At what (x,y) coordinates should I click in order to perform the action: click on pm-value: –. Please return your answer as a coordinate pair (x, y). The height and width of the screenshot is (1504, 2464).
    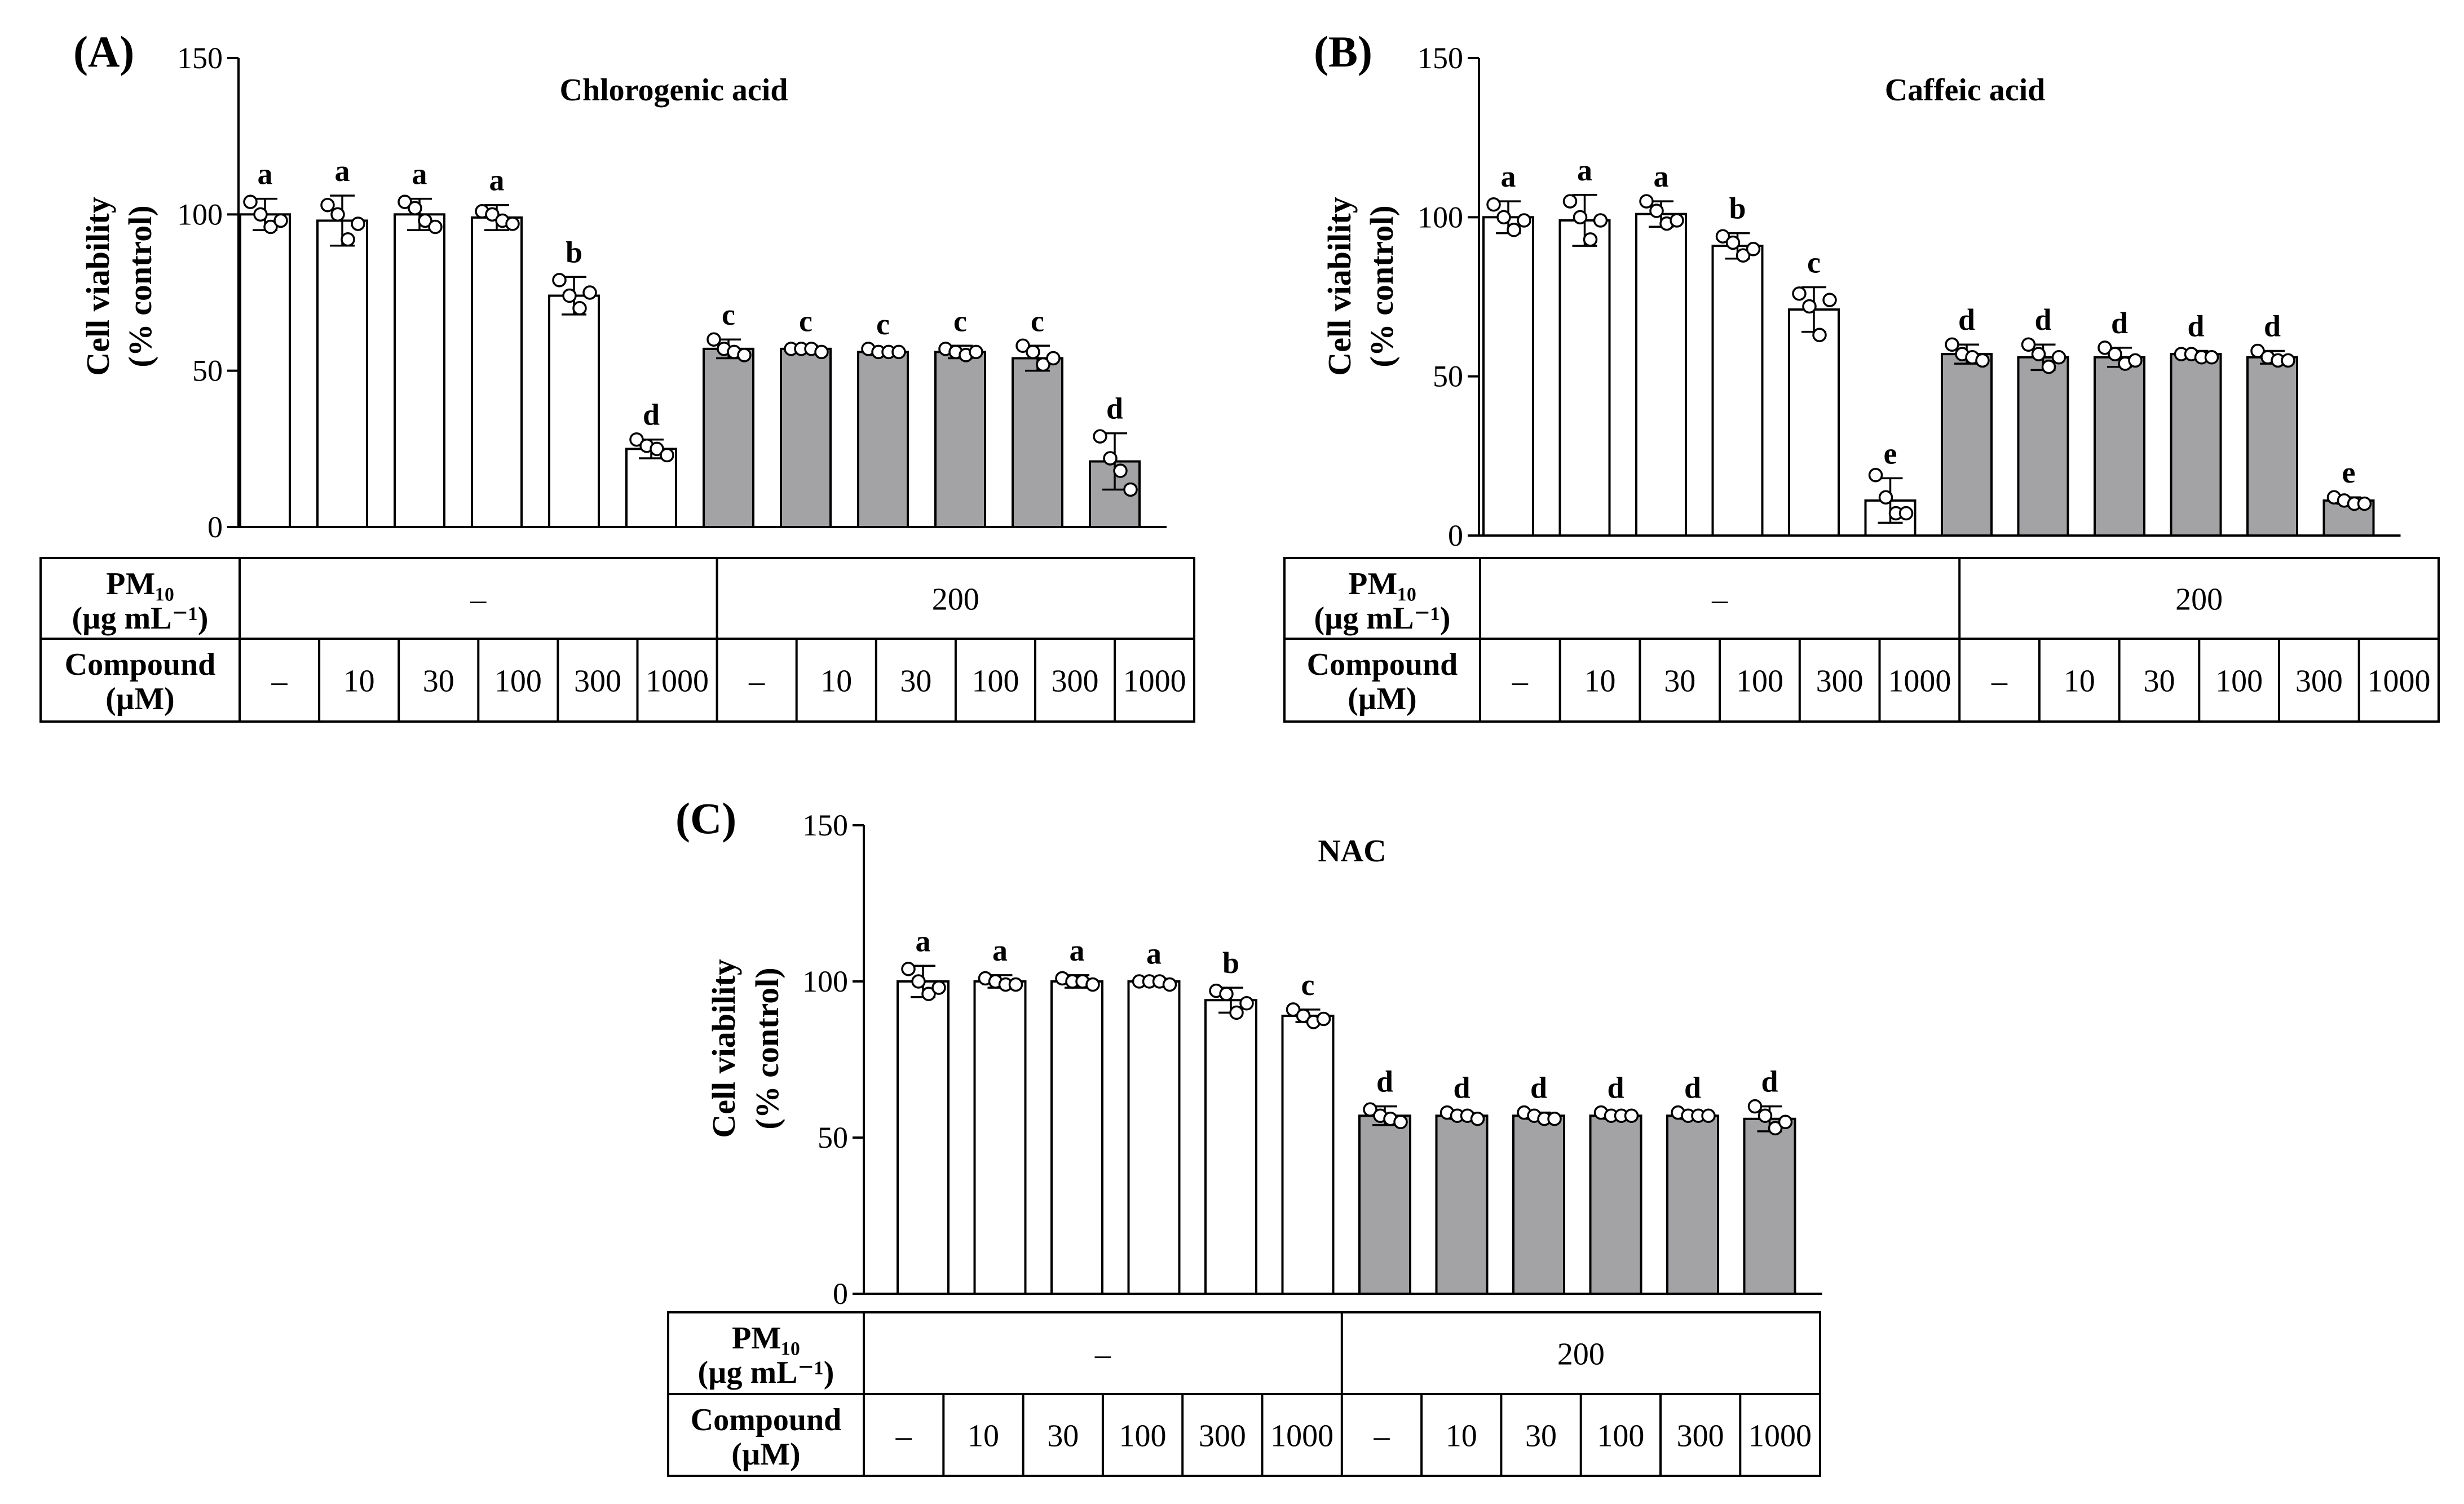
    Looking at the image, I should click on (478, 599).